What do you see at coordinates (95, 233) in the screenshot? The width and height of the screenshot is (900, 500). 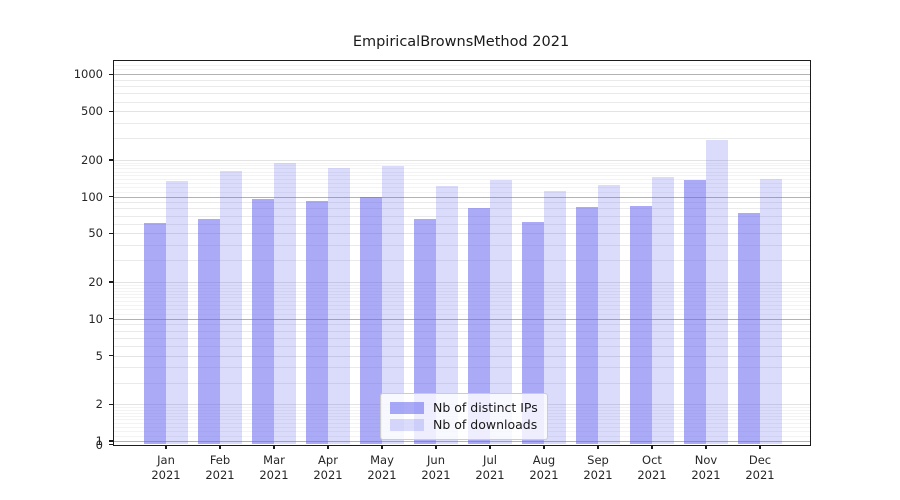 I see `y-tick-label: 50` at bounding box center [95, 233].